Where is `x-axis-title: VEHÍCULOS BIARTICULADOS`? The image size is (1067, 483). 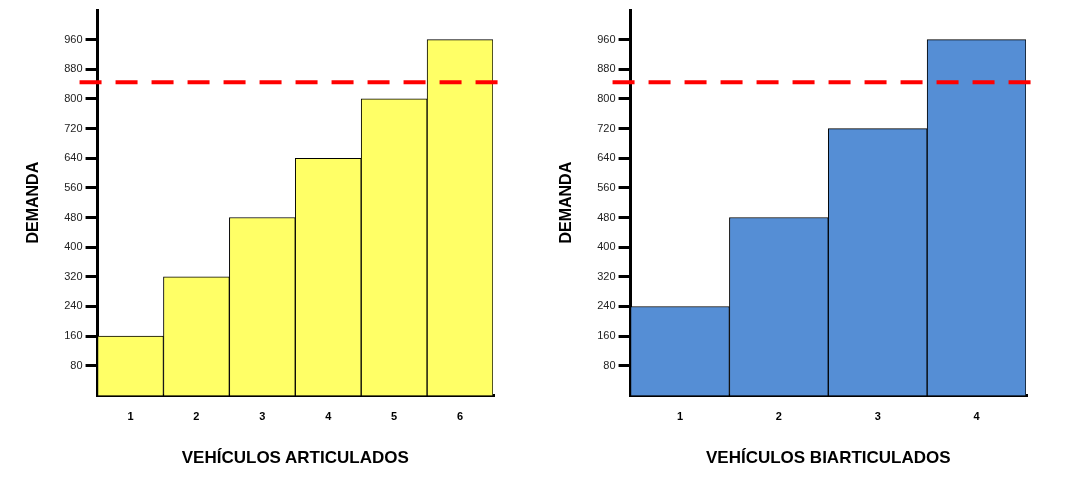 x-axis-title: VEHÍCULOS BIARTICULADOS is located at coordinates (828, 458).